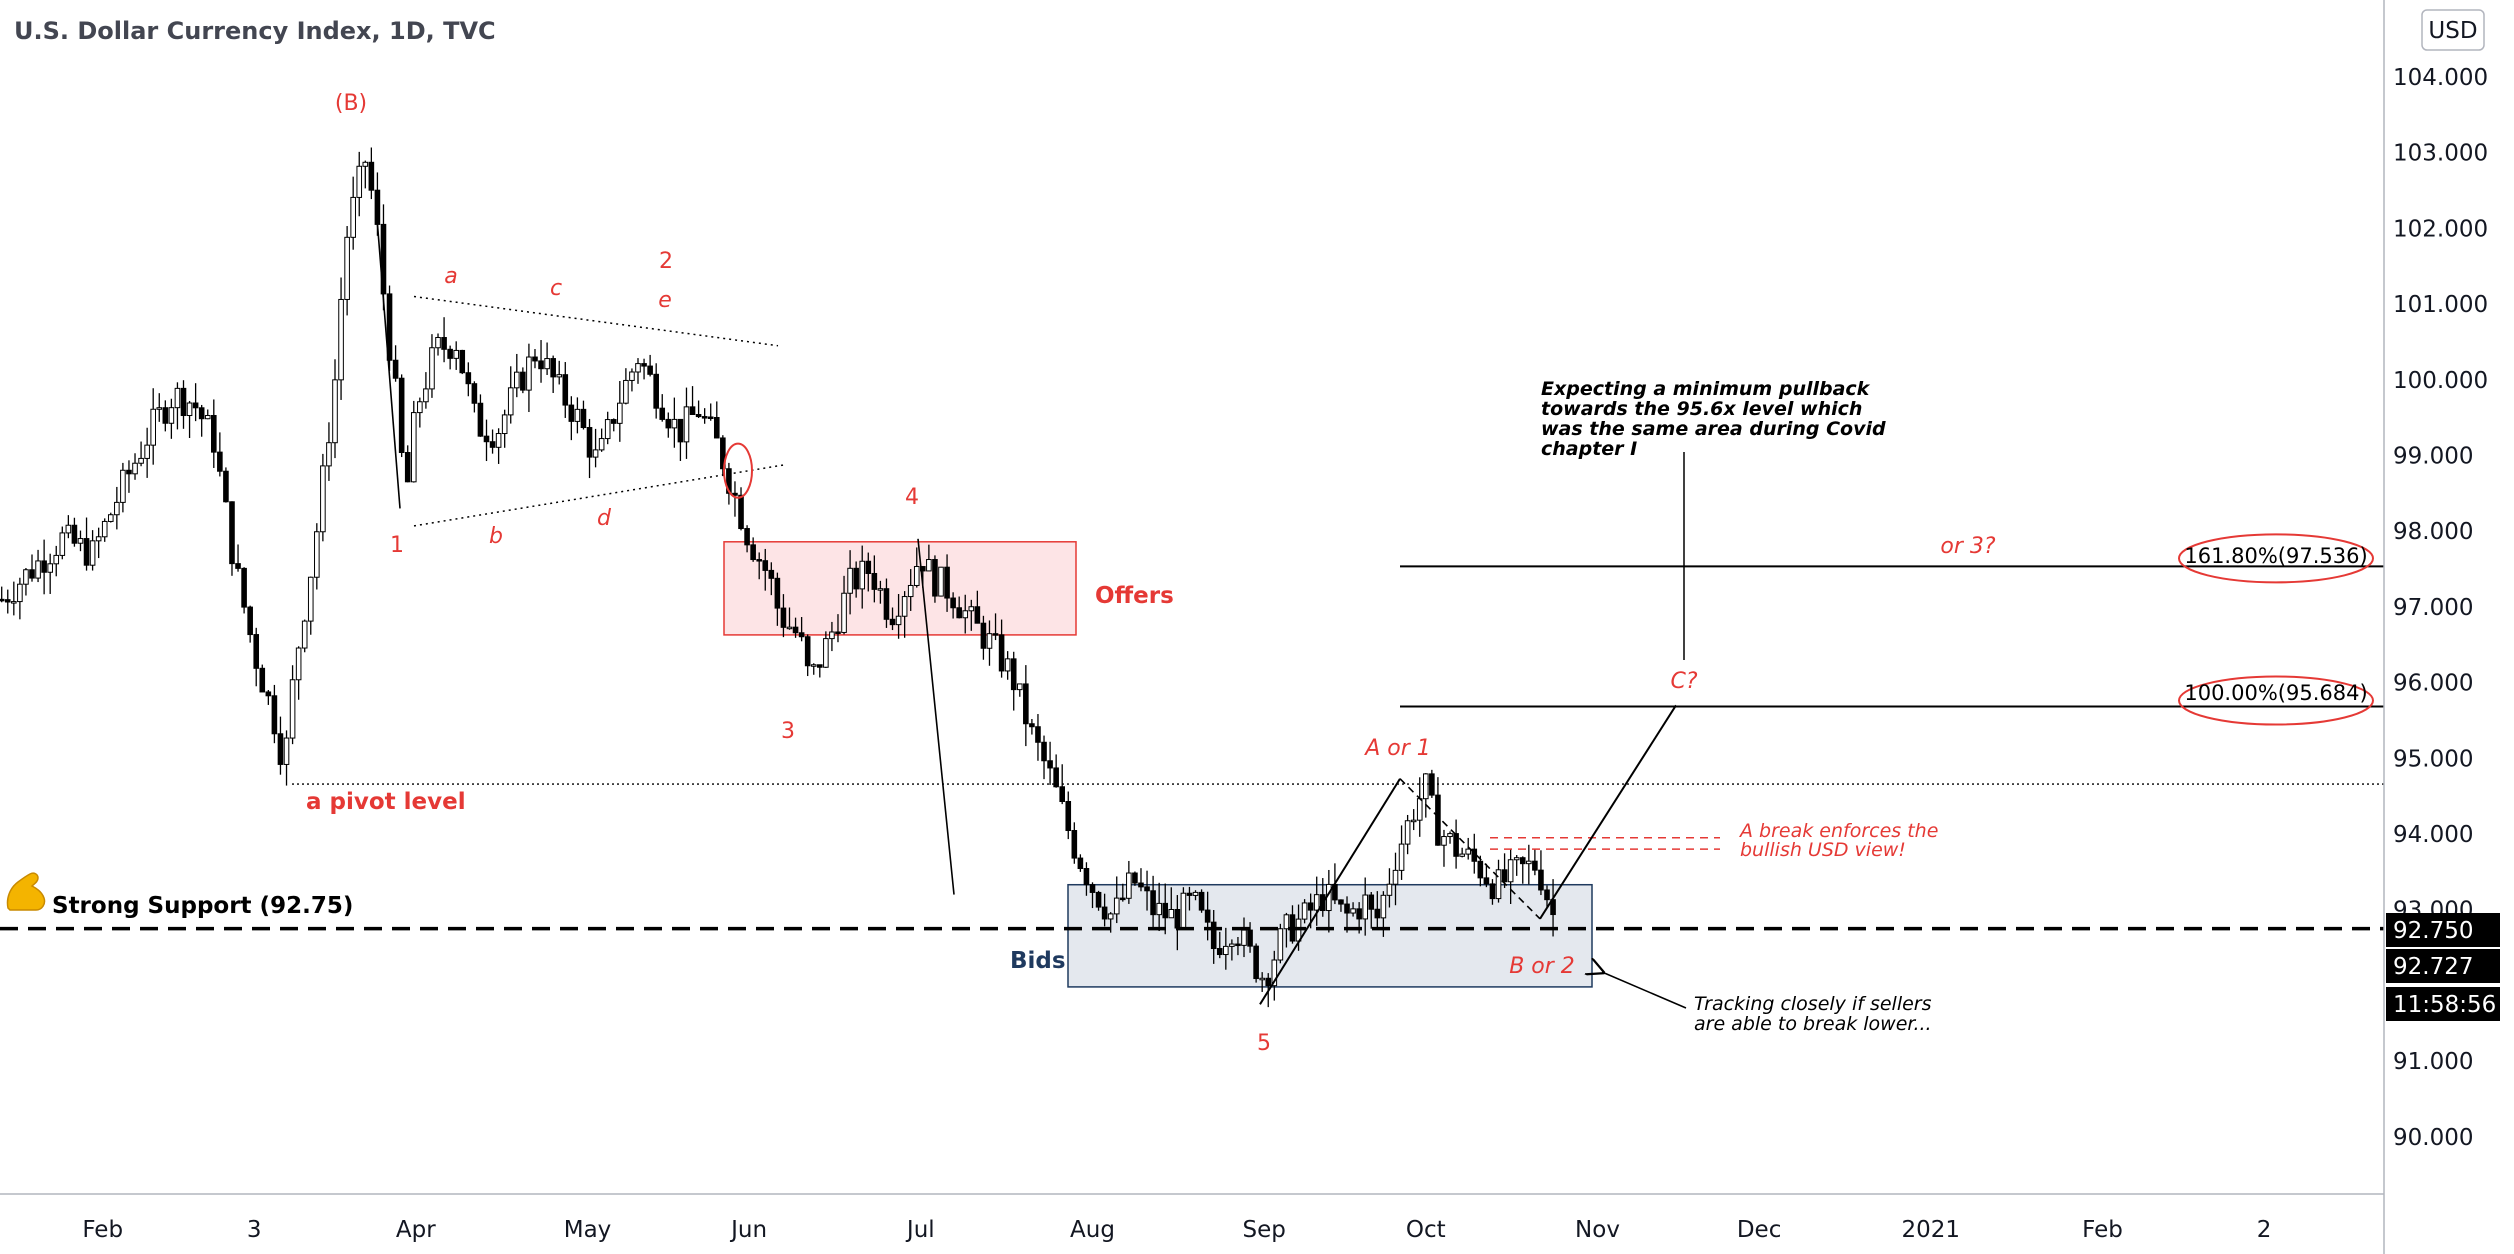 This screenshot has height=1254, width=2514. Describe the element at coordinates (254, 1230) in the screenshot. I see `x-tick-label-1: 3` at that location.